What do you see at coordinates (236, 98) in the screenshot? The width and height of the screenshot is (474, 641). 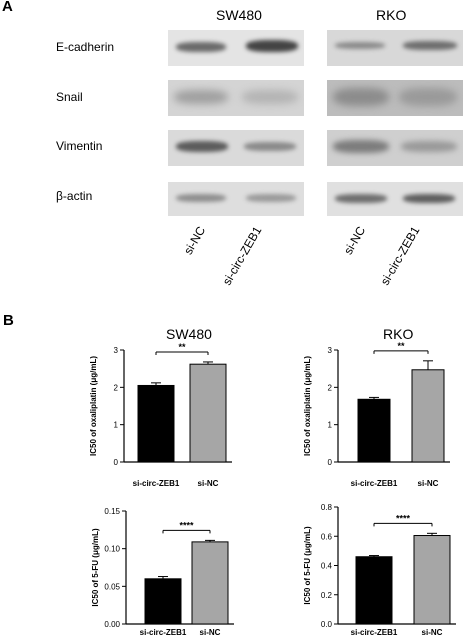 I see `blot-snail-sw480` at bounding box center [236, 98].